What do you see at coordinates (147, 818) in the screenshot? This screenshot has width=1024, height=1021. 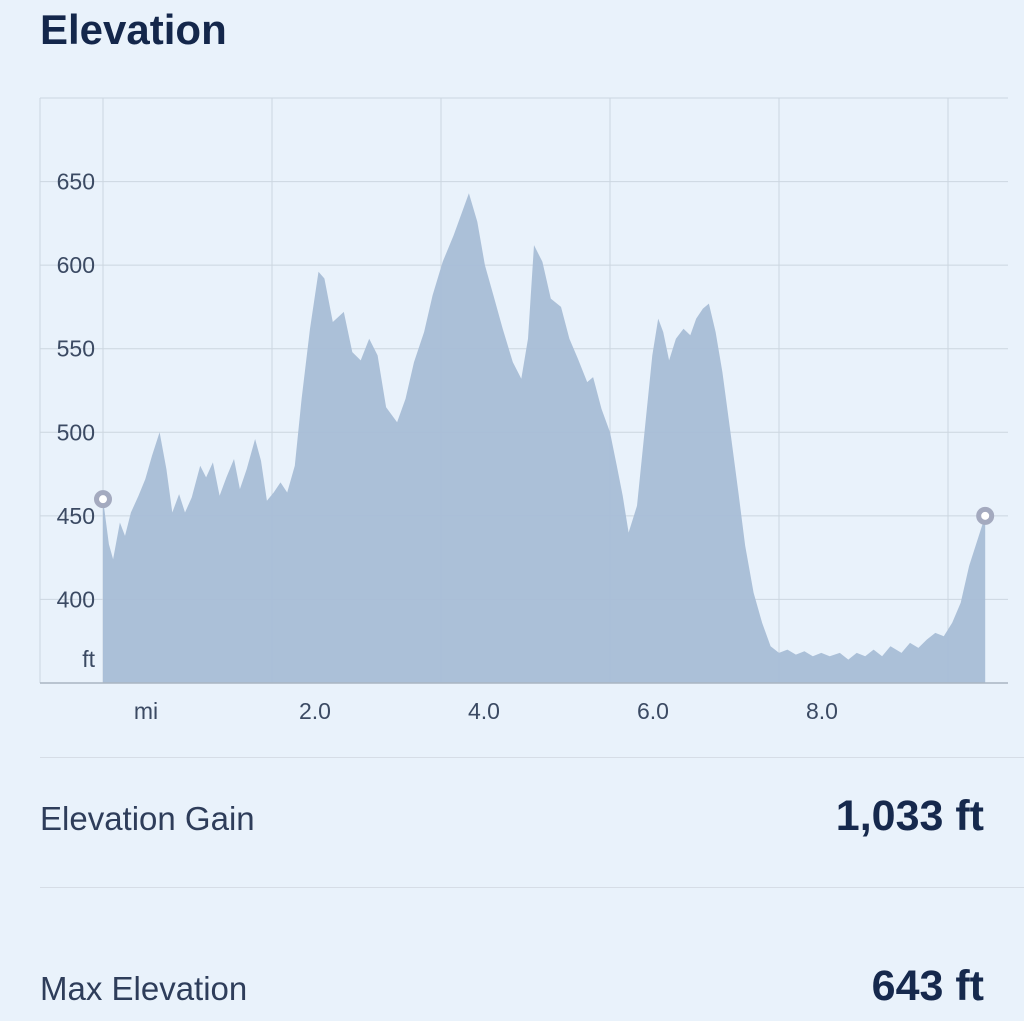 I see `elevation-gain-label: Elevation Gain` at bounding box center [147, 818].